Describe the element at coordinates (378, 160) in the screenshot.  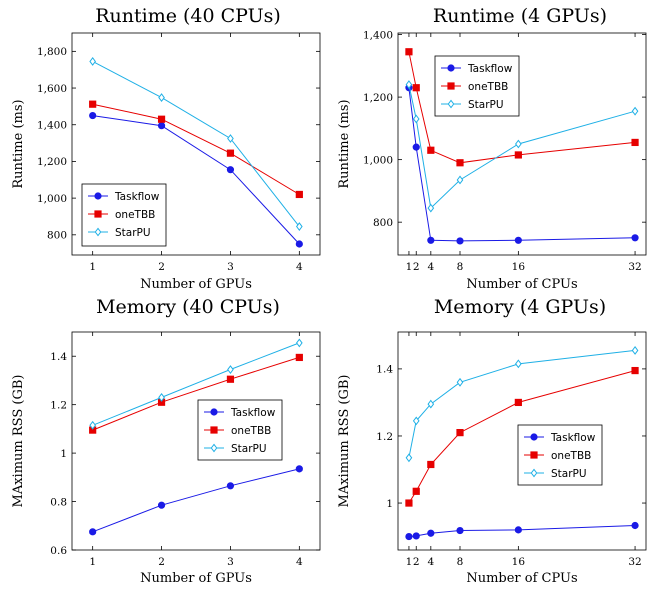
I see `y-tick-label: 1,000` at that location.